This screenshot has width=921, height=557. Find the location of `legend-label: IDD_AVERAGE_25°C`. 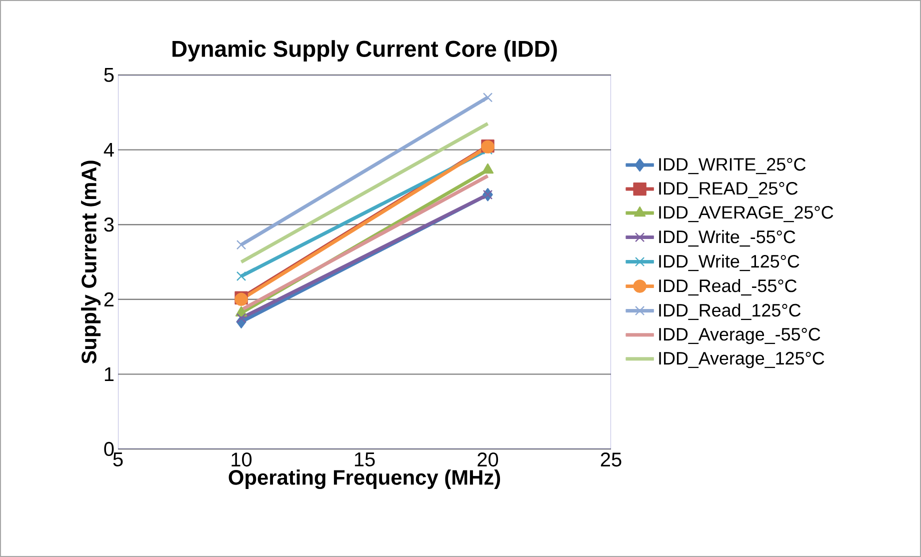

legend-label: IDD_AVERAGE_25°C is located at coordinates (746, 214).